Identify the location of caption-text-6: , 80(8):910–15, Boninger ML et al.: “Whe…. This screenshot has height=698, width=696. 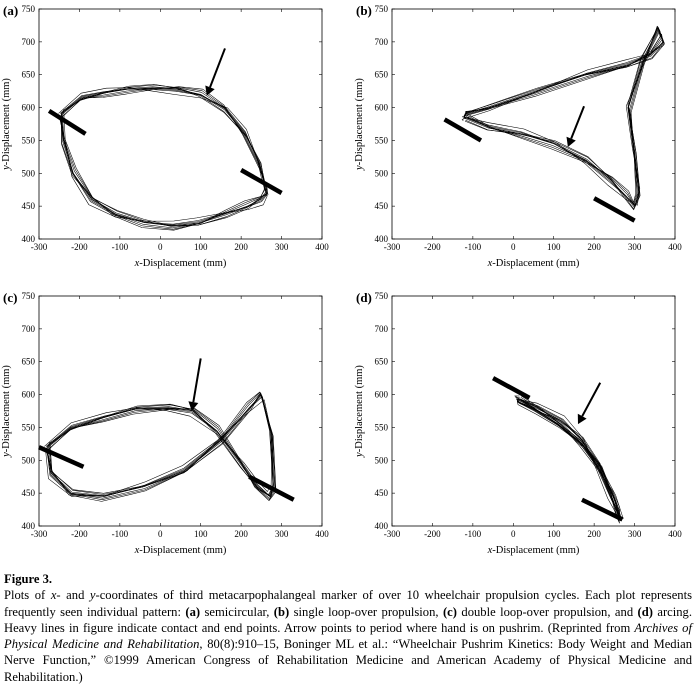
(348, 660).